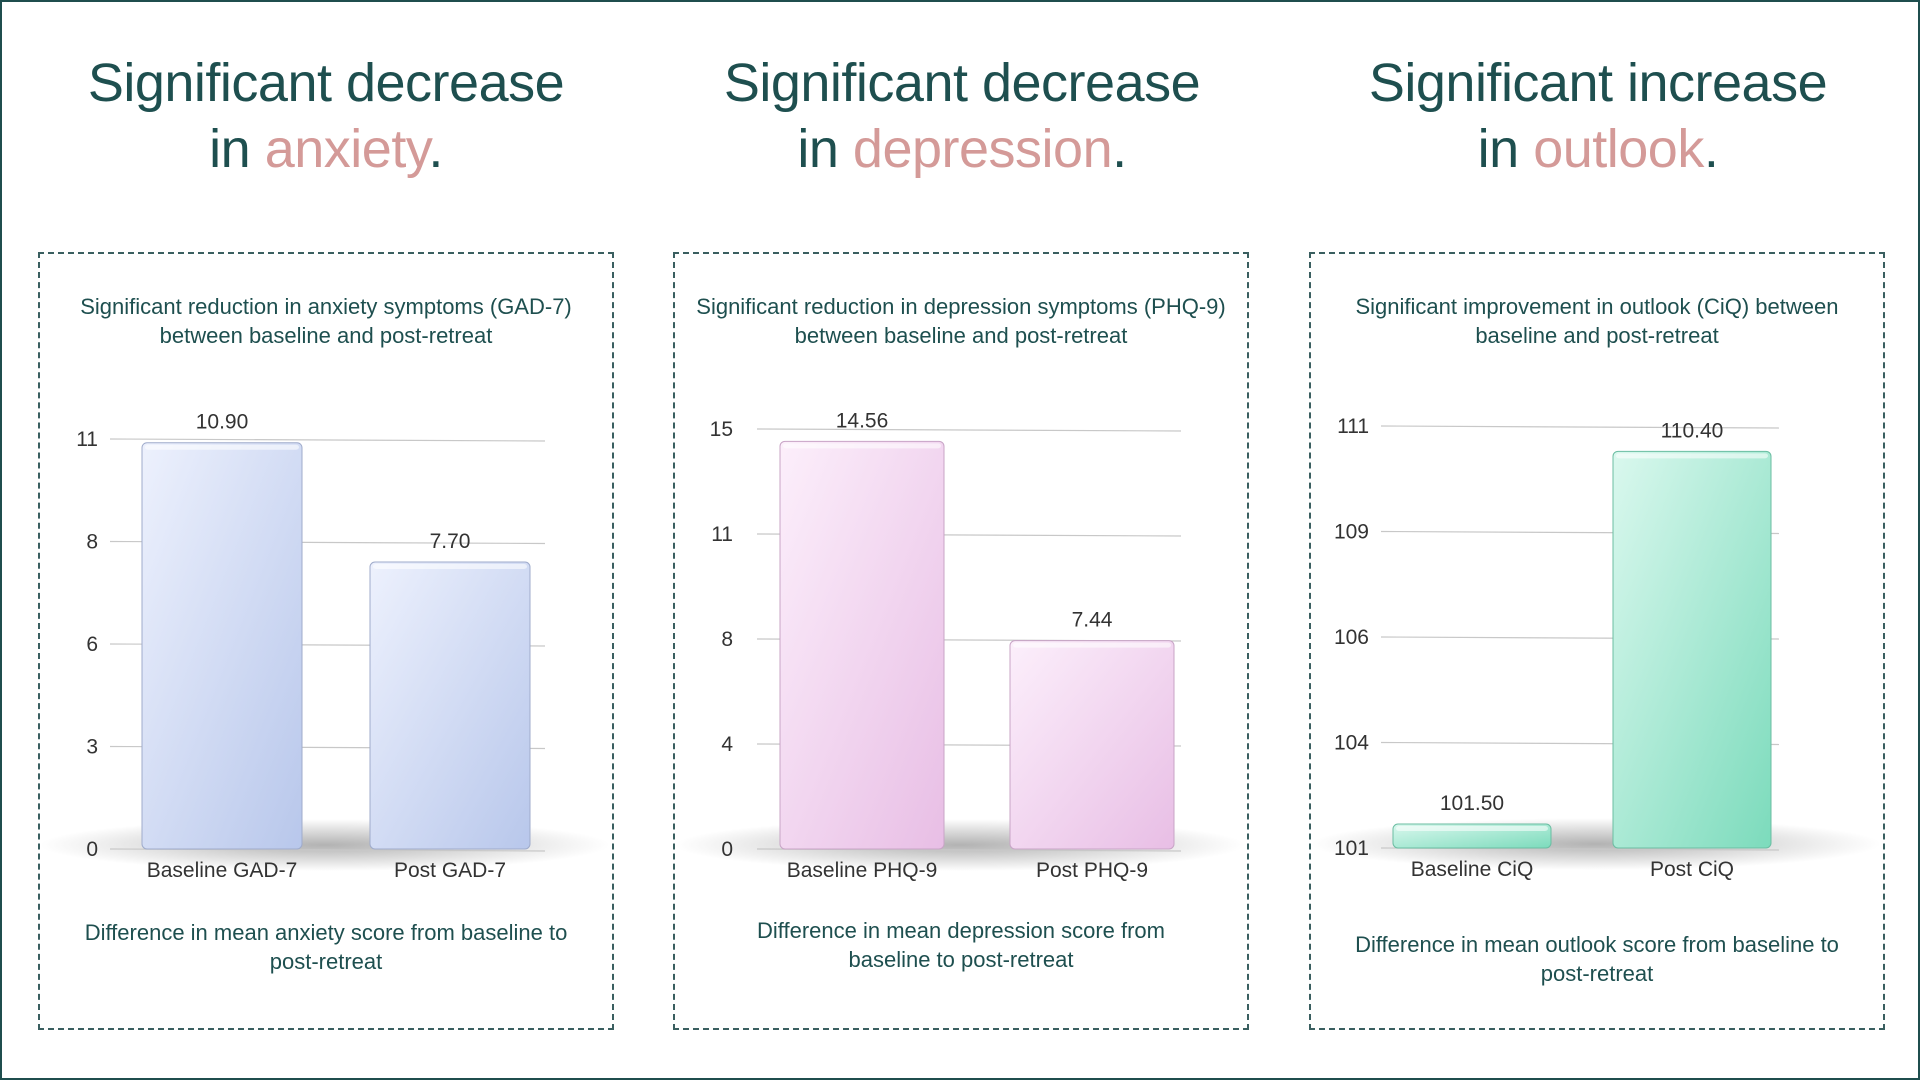 The image size is (1920, 1080). Describe the element at coordinates (1692, 869) in the screenshot. I see `x-category-label: Post CiQ` at that location.